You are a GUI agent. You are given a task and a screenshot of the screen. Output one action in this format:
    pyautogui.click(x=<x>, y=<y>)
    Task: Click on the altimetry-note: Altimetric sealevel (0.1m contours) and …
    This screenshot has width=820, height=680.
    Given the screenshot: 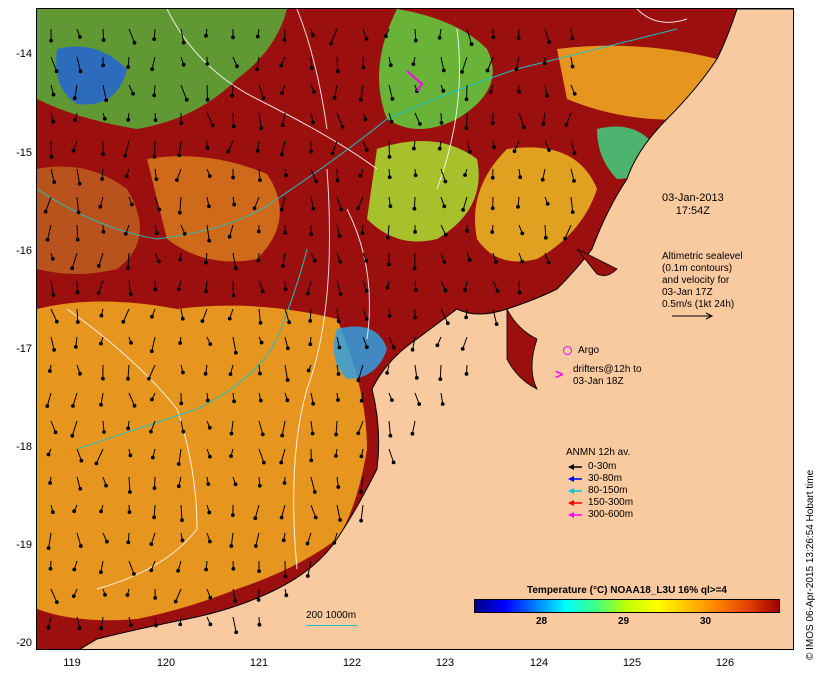 What is the action you would take?
    pyautogui.click(x=702, y=285)
    